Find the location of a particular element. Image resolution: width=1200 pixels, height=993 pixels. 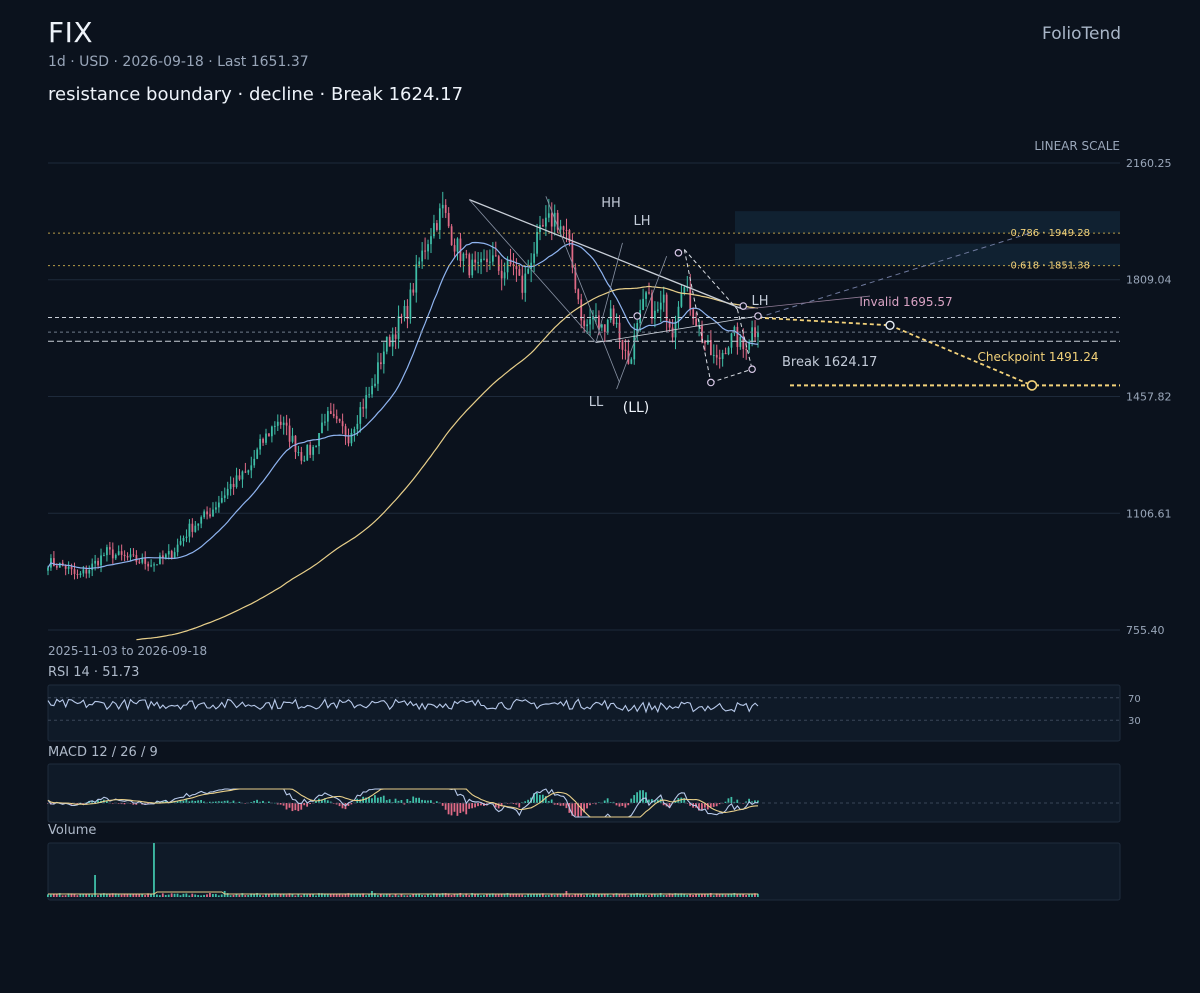

ticker-title: FIX is located at coordinates (71, 32).